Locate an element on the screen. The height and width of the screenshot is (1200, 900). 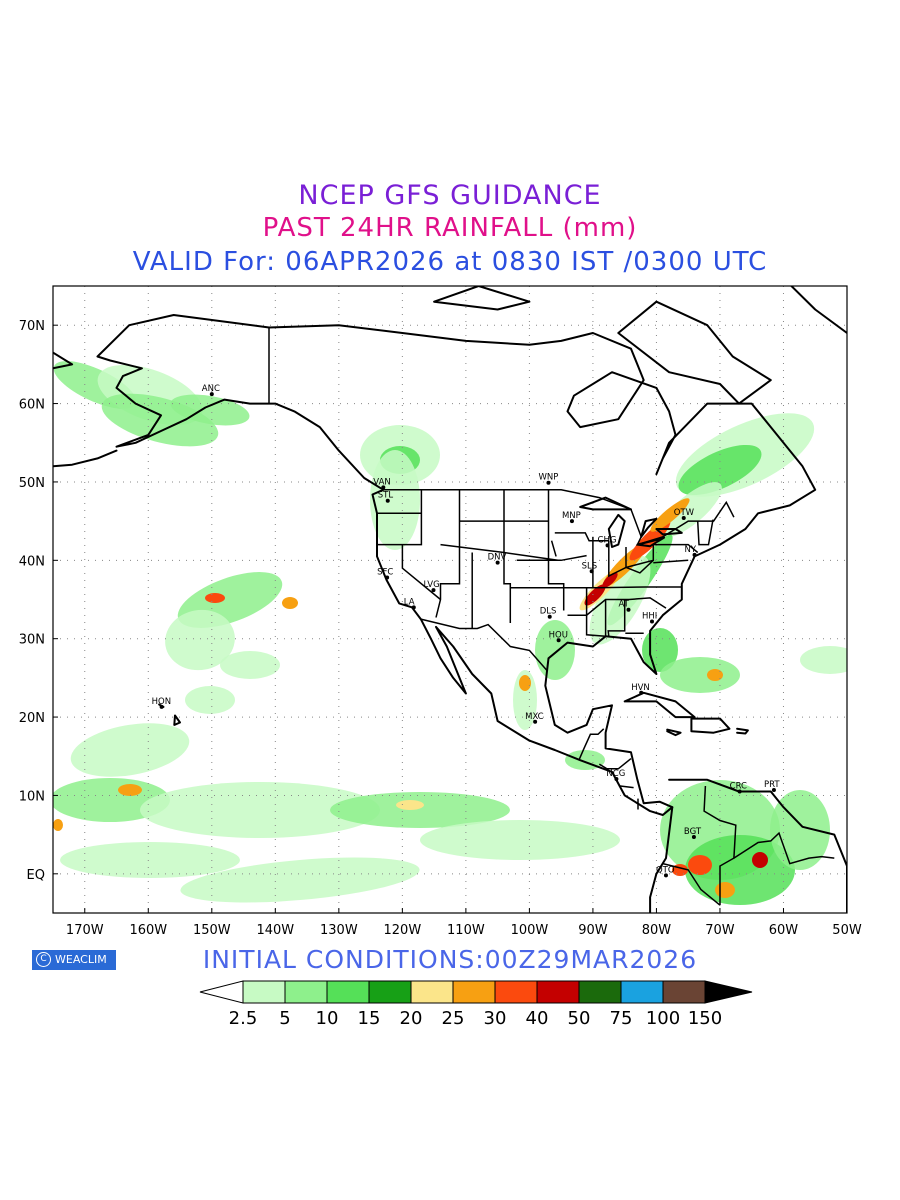
station-label: HHI is located at coordinates (649, 616).